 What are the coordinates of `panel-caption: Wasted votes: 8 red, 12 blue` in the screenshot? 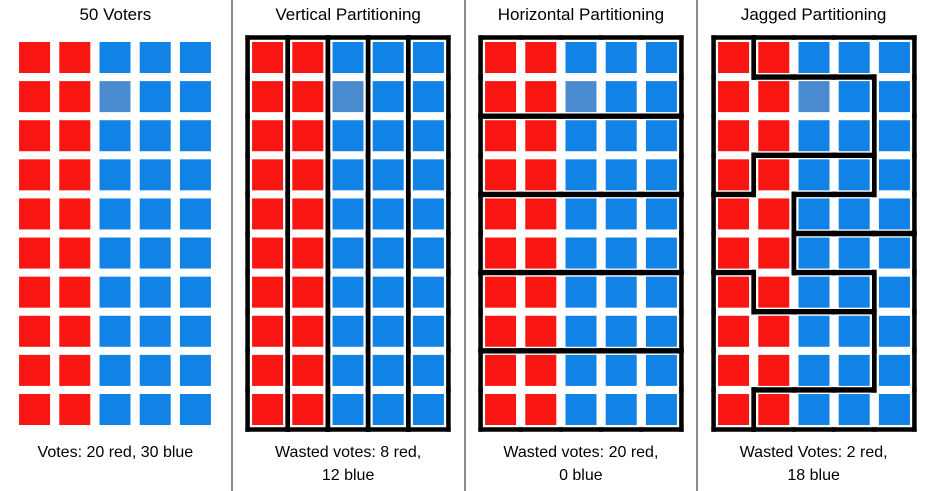 It's located at (348, 464).